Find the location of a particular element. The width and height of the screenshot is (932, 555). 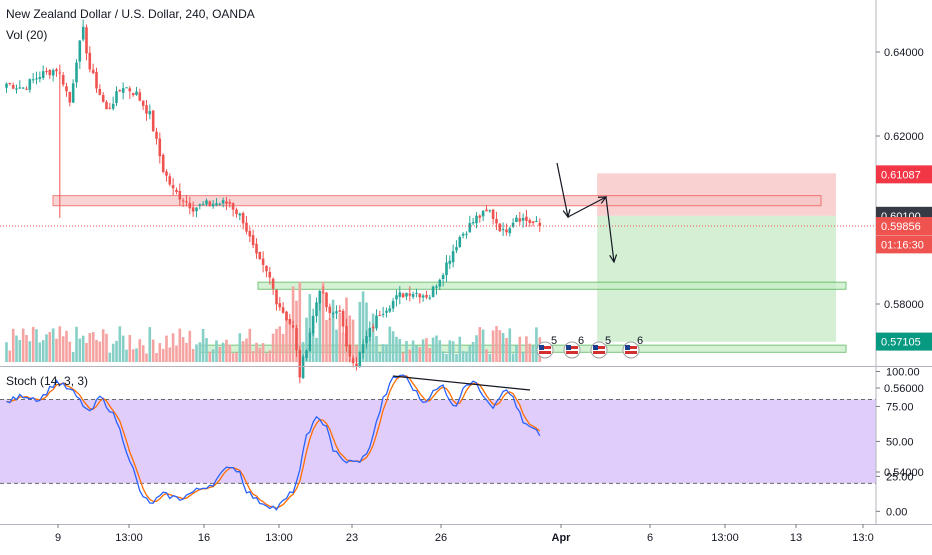

price-badge is located at coordinates (904, 341).